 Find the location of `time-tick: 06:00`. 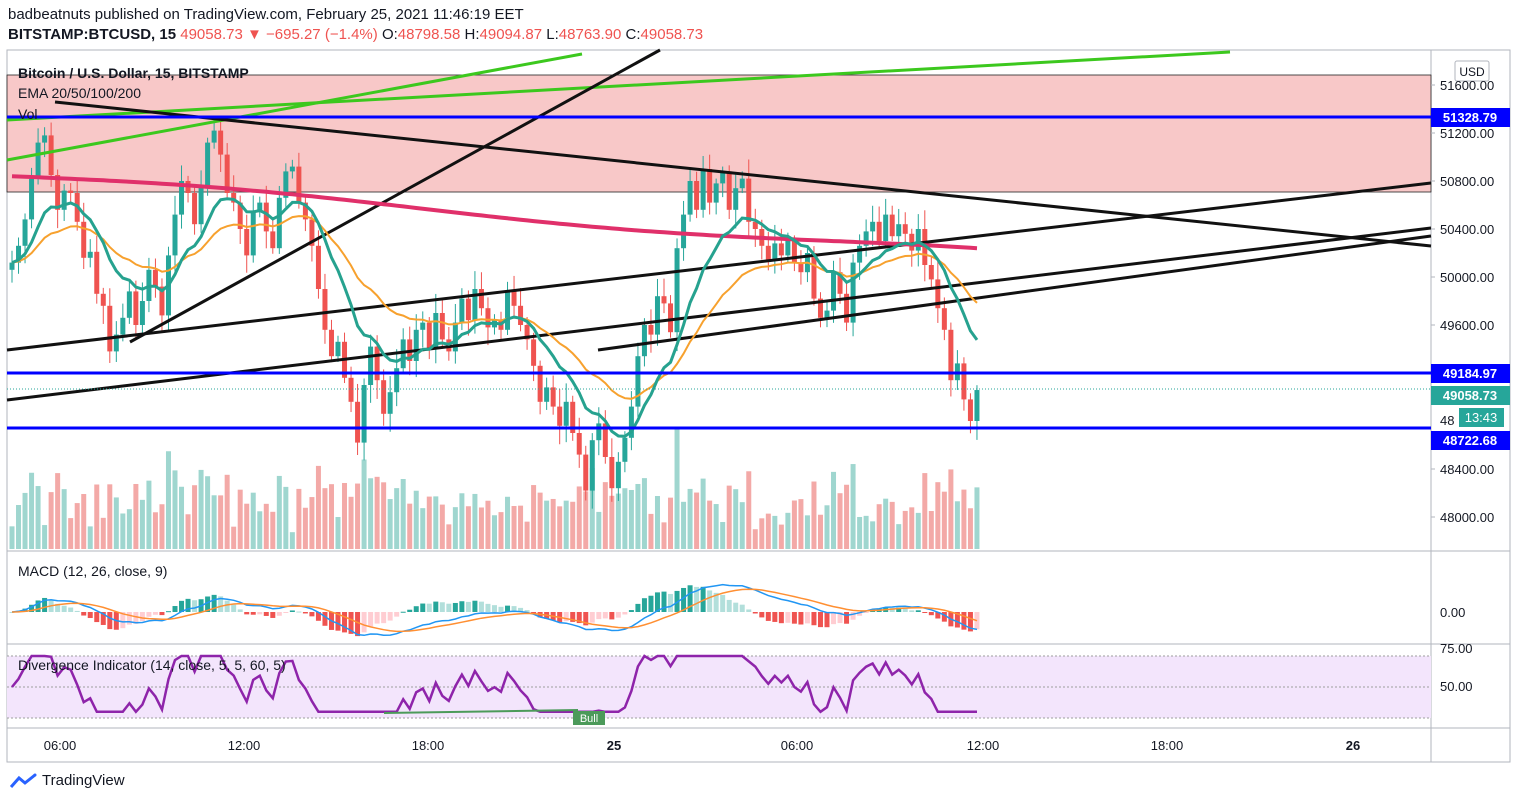

time-tick: 06:00 is located at coordinates (60, 745).